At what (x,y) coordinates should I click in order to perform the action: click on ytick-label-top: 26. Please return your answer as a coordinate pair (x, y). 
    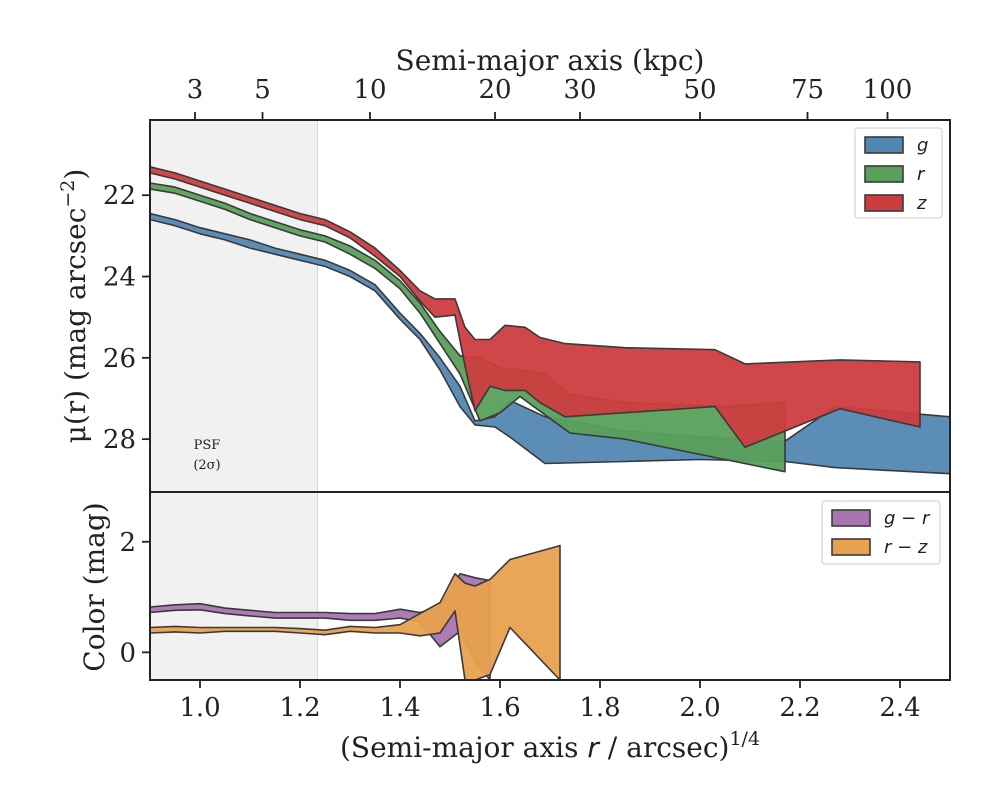
    Looking at the image, I should click on (119, 359).